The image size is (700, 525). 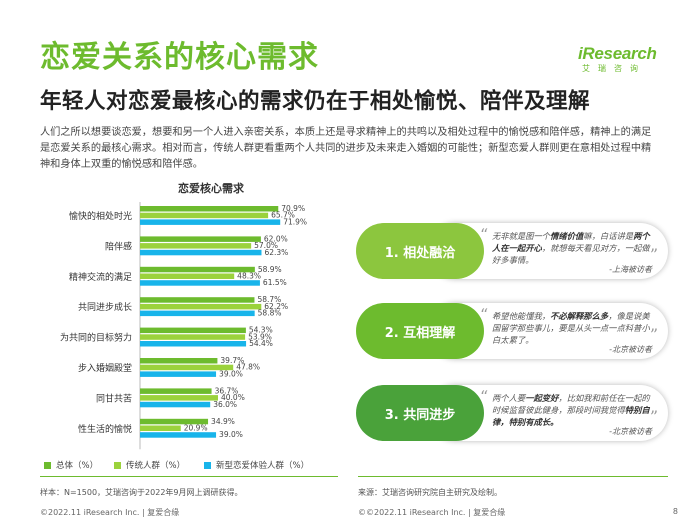 What do you see at coordinates (261, 330) in the screenshot?
I see `bar-value-label: 54.3%` at bounding box center [261, 330].